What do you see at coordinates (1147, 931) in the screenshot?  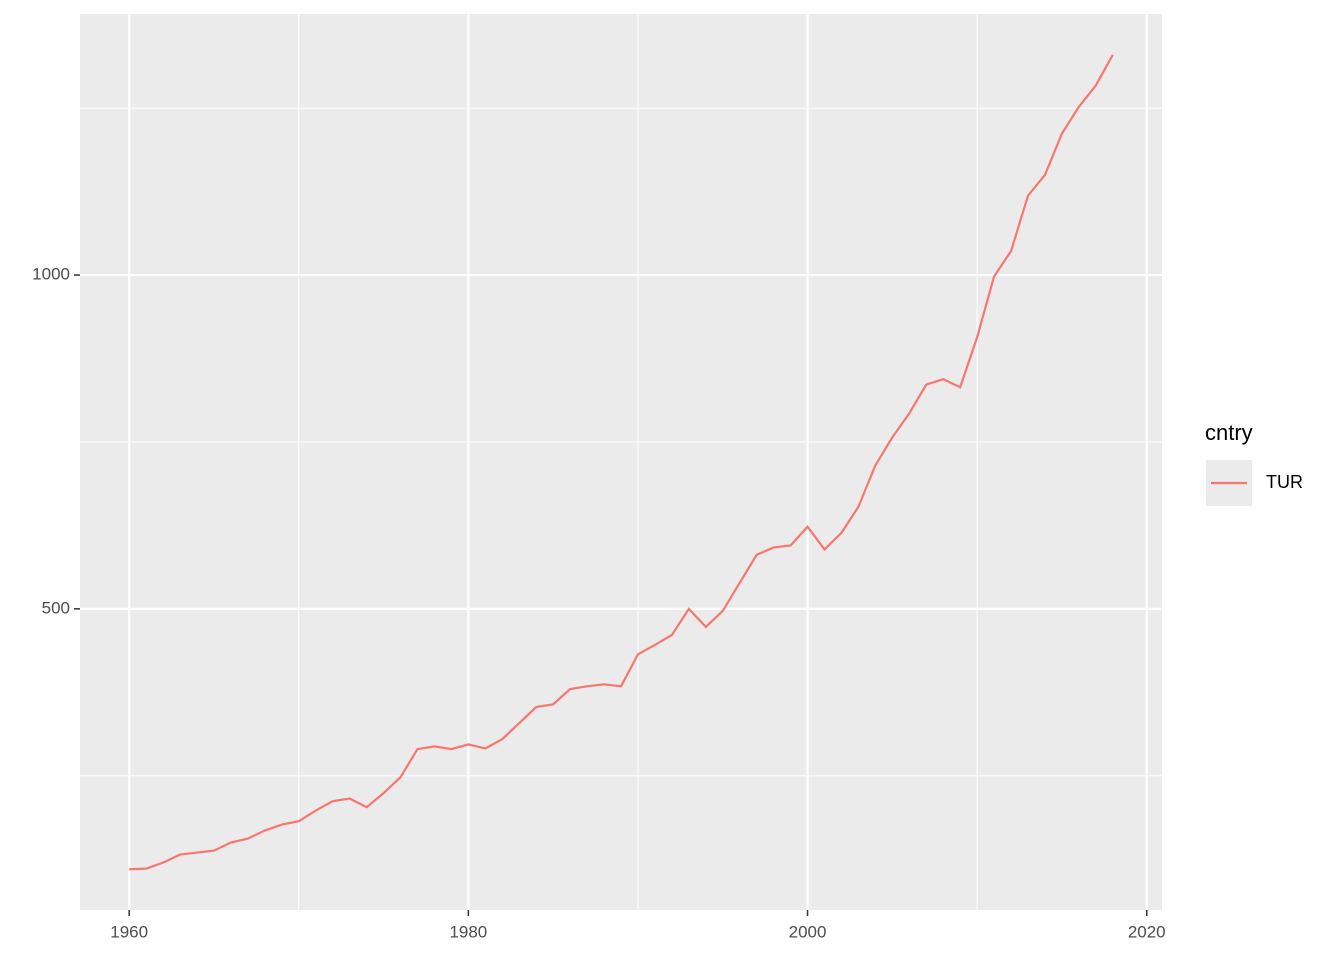 I see `x-tick-label: 2020` at bounding box center [1147, 931].